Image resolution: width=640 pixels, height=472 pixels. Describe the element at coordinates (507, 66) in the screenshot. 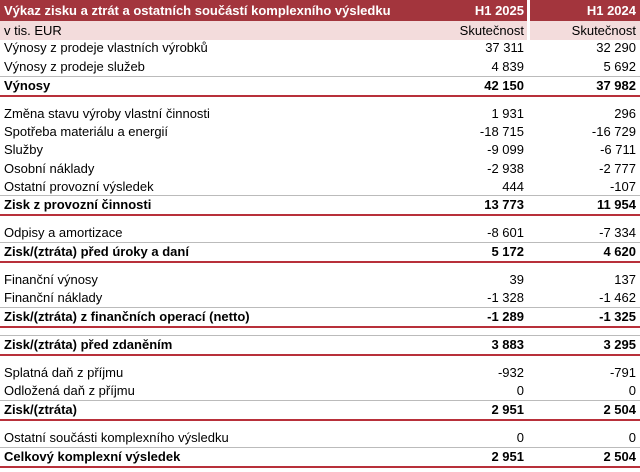

I see `row-value: 4 839` at that location.